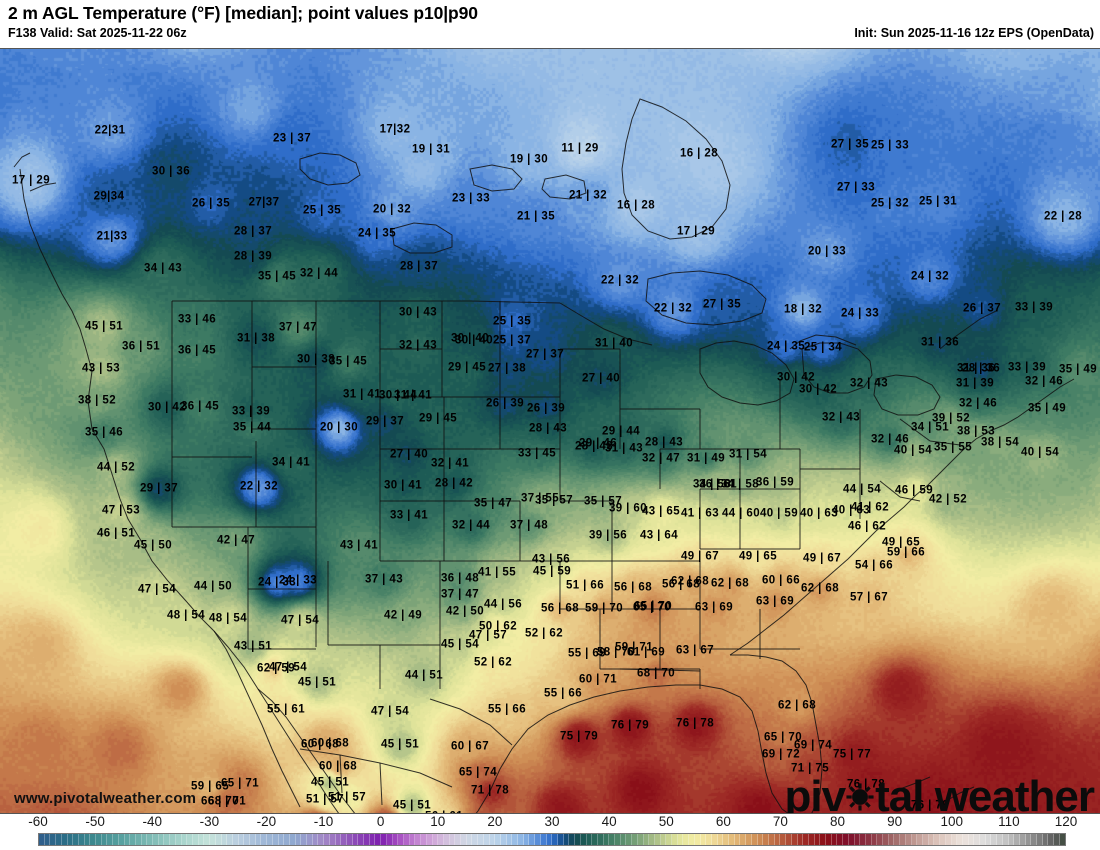 The width and height of the screenshot is (1100, 850). What do you see at coordinates (380, 821) in the screenshot?
I see `colorbar-tick: 0` at bounding box center [380, 821].